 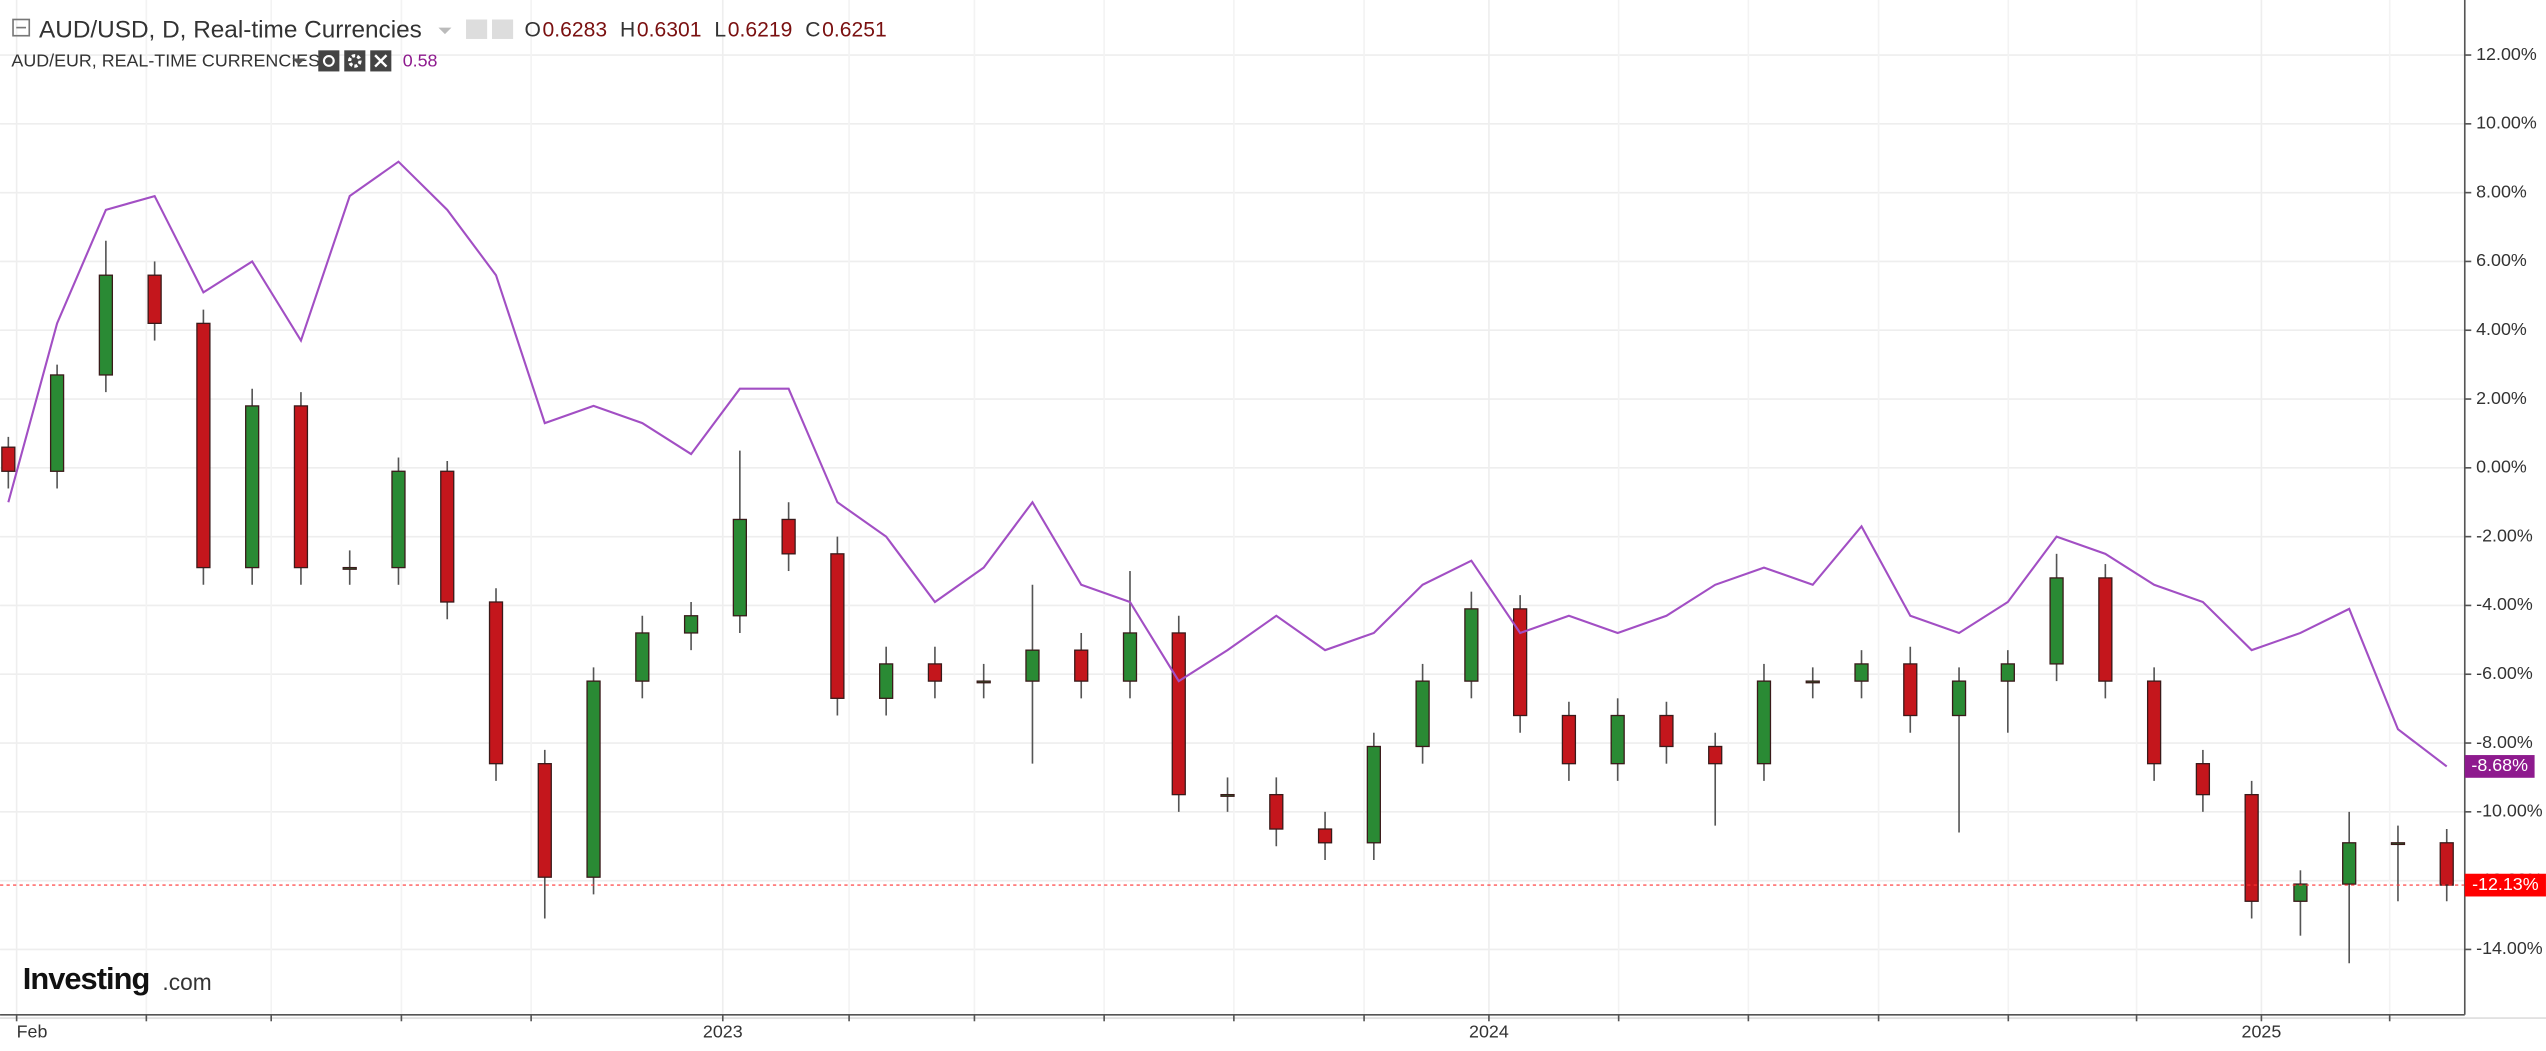 I want to click on quote: O 0.6283 H 0.6301 L 0.6219 C 0.6251, so click(x=705, y=29).